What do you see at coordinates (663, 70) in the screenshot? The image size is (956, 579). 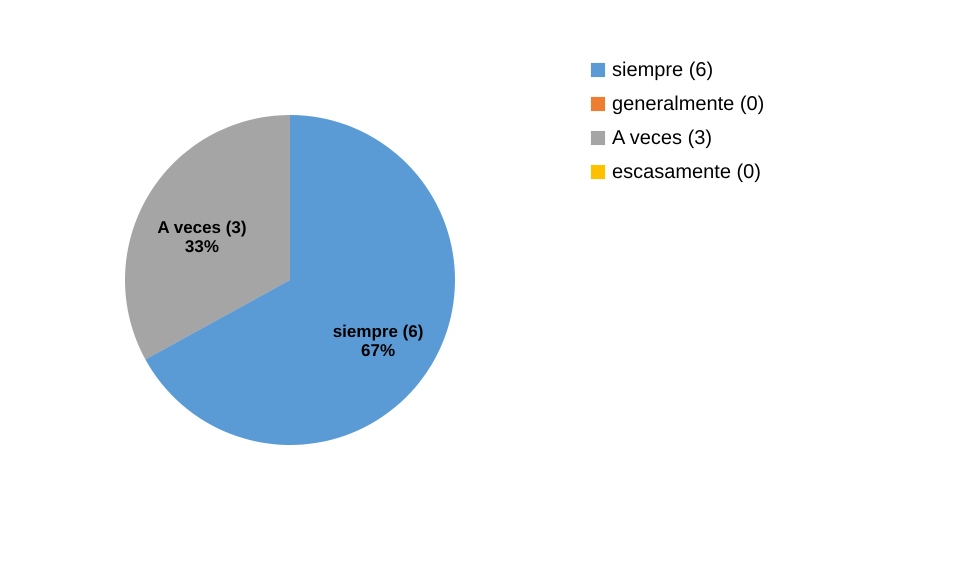 I see `legend-label: siempre (6)` at bounding box center [663, 70].